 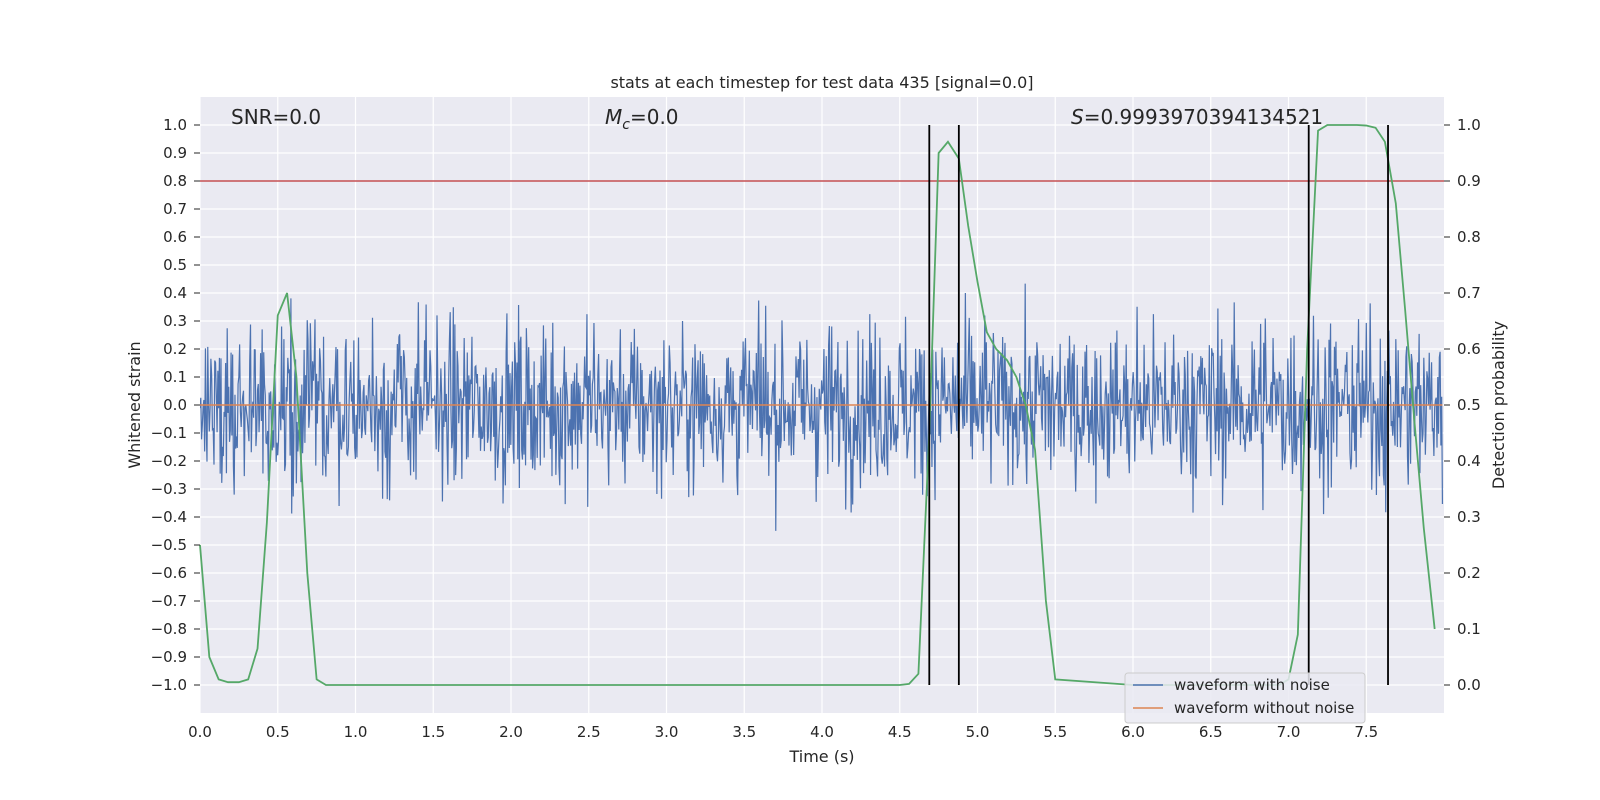 What do you see at coordinates (169, 517) in the screenshot?
I see `y-tick-label: −0.4` at bounding box center [169, 517].